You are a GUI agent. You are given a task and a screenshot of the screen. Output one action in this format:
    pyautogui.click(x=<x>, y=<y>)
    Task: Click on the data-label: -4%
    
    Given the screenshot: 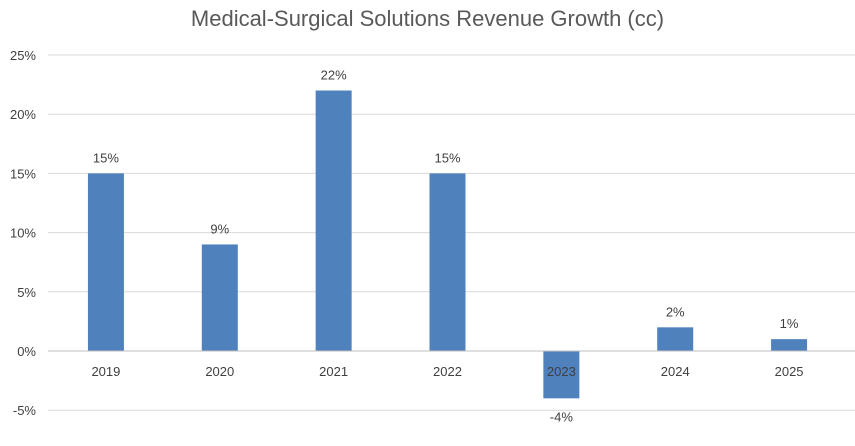 What is the action you would take?
    pyautogui.click(x=562, y=416)
    